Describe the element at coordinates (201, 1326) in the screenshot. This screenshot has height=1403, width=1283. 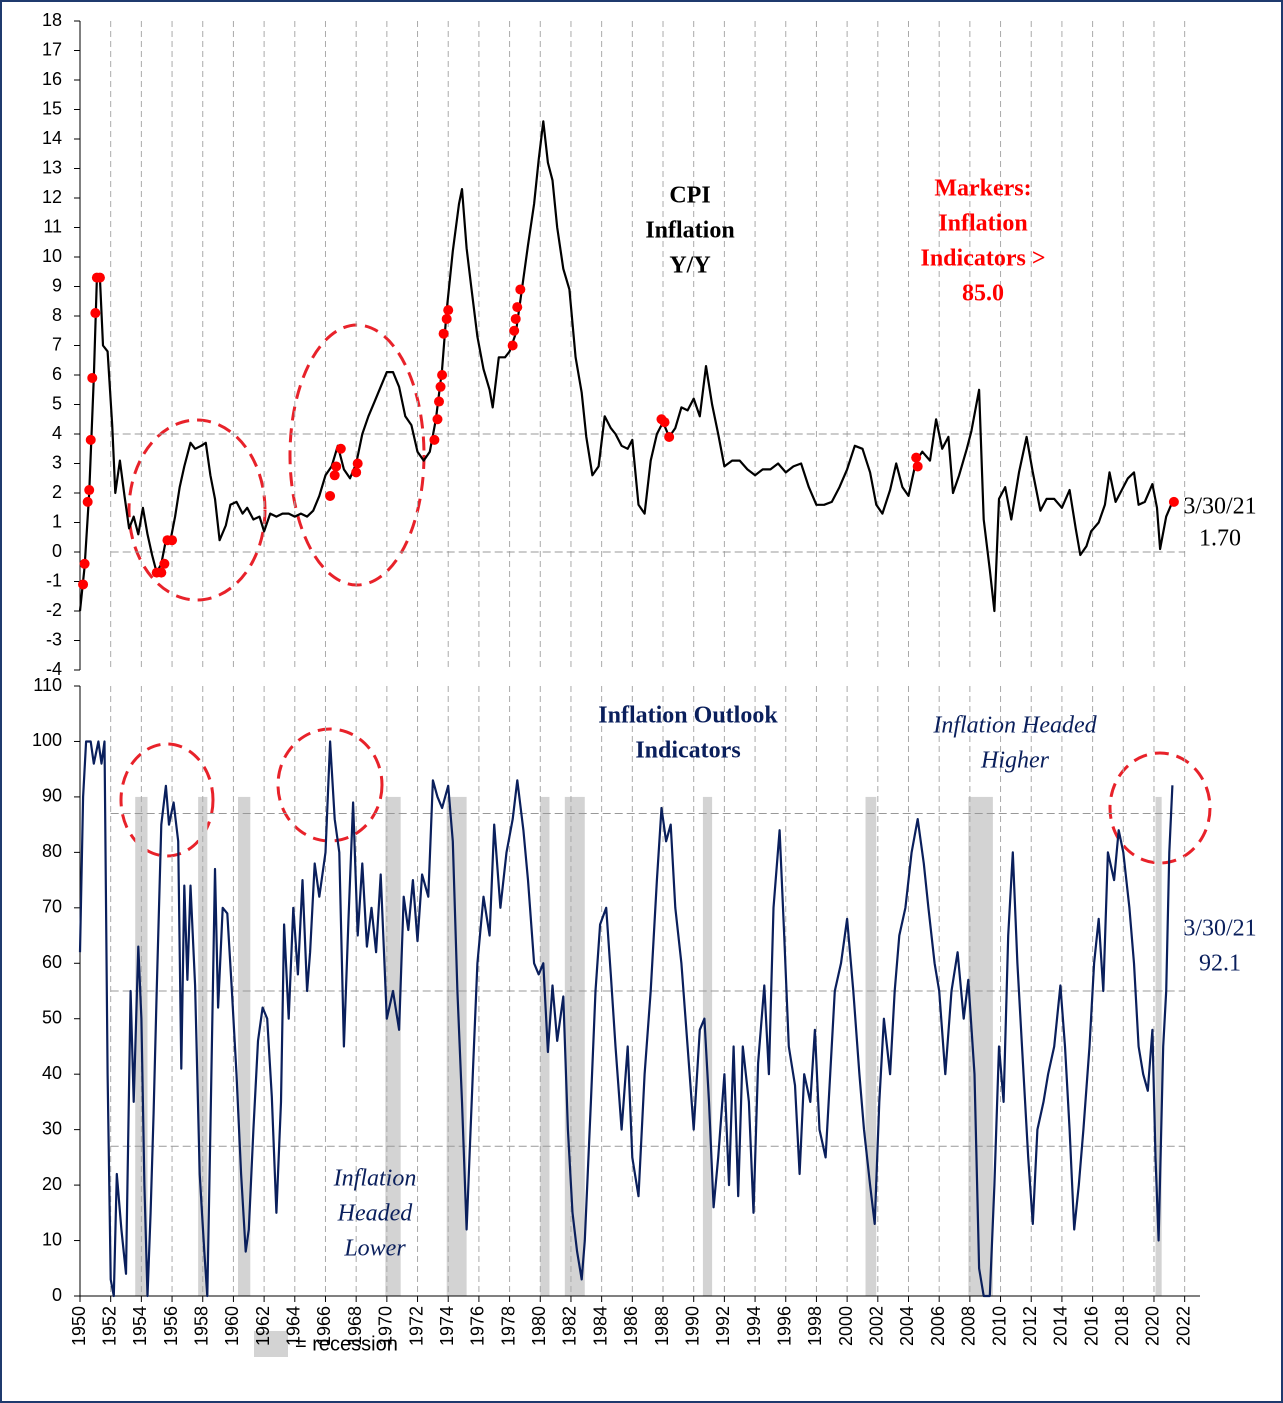
I see `x-tick-label: 1958` at that location.